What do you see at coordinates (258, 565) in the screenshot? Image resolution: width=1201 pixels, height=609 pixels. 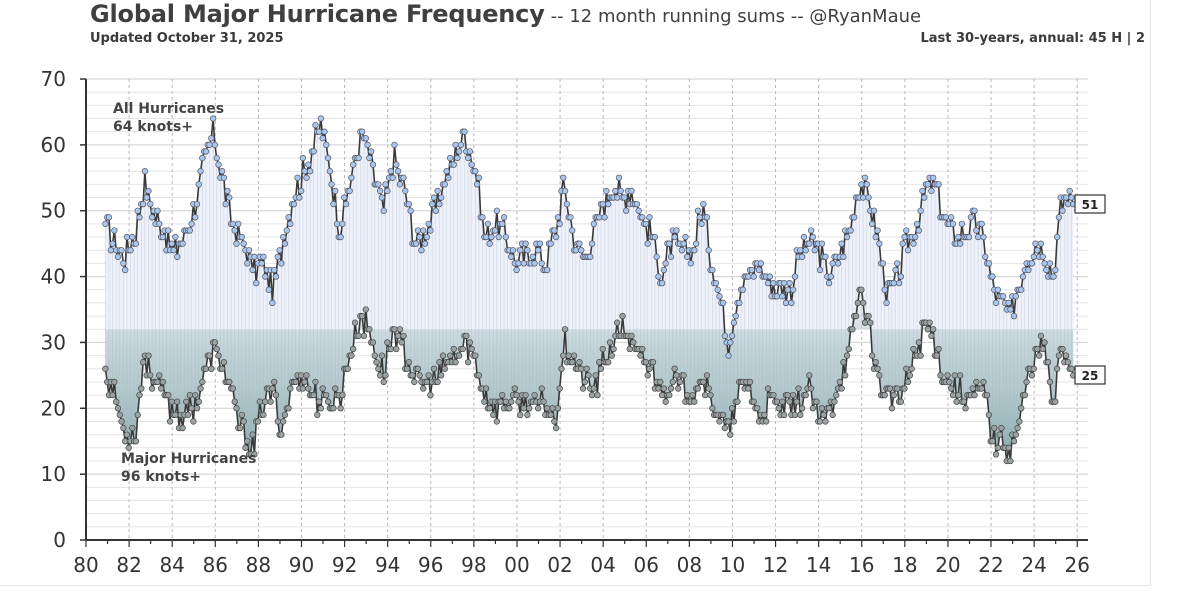 I see `x-tick-label: 88` at bounding box center [258, 565].